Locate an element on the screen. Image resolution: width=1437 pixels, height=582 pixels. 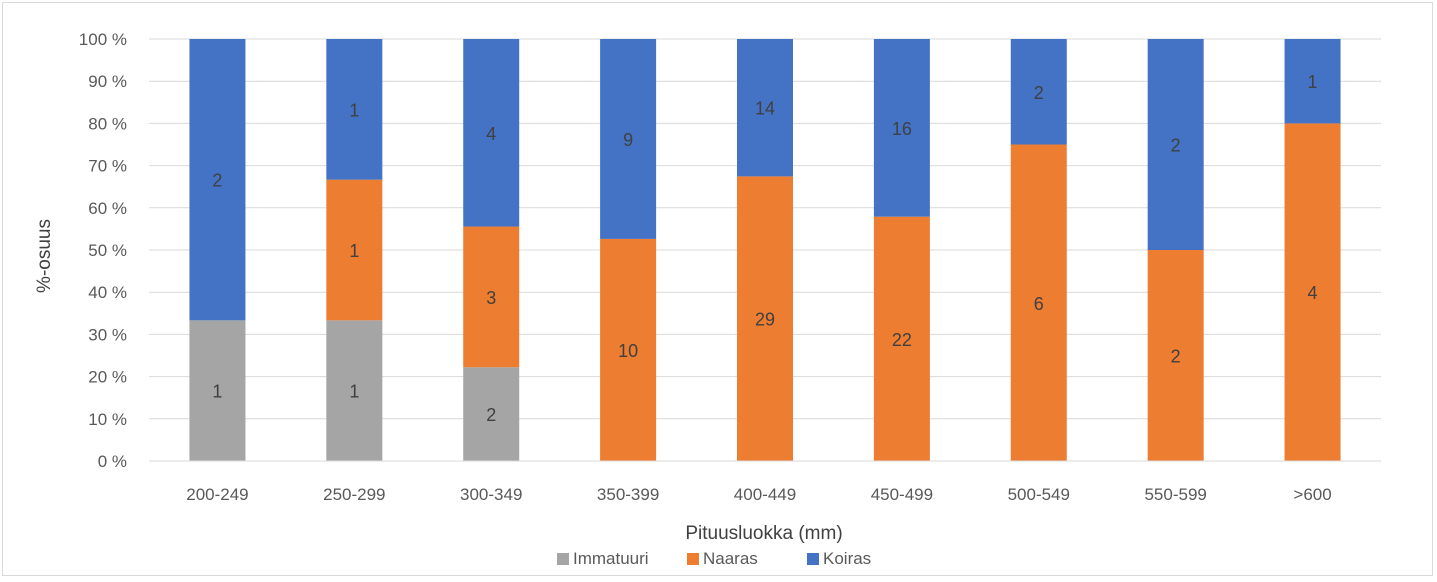
x-axis-label: Pituusluokka (mm) is located at coordinates (763, 533).